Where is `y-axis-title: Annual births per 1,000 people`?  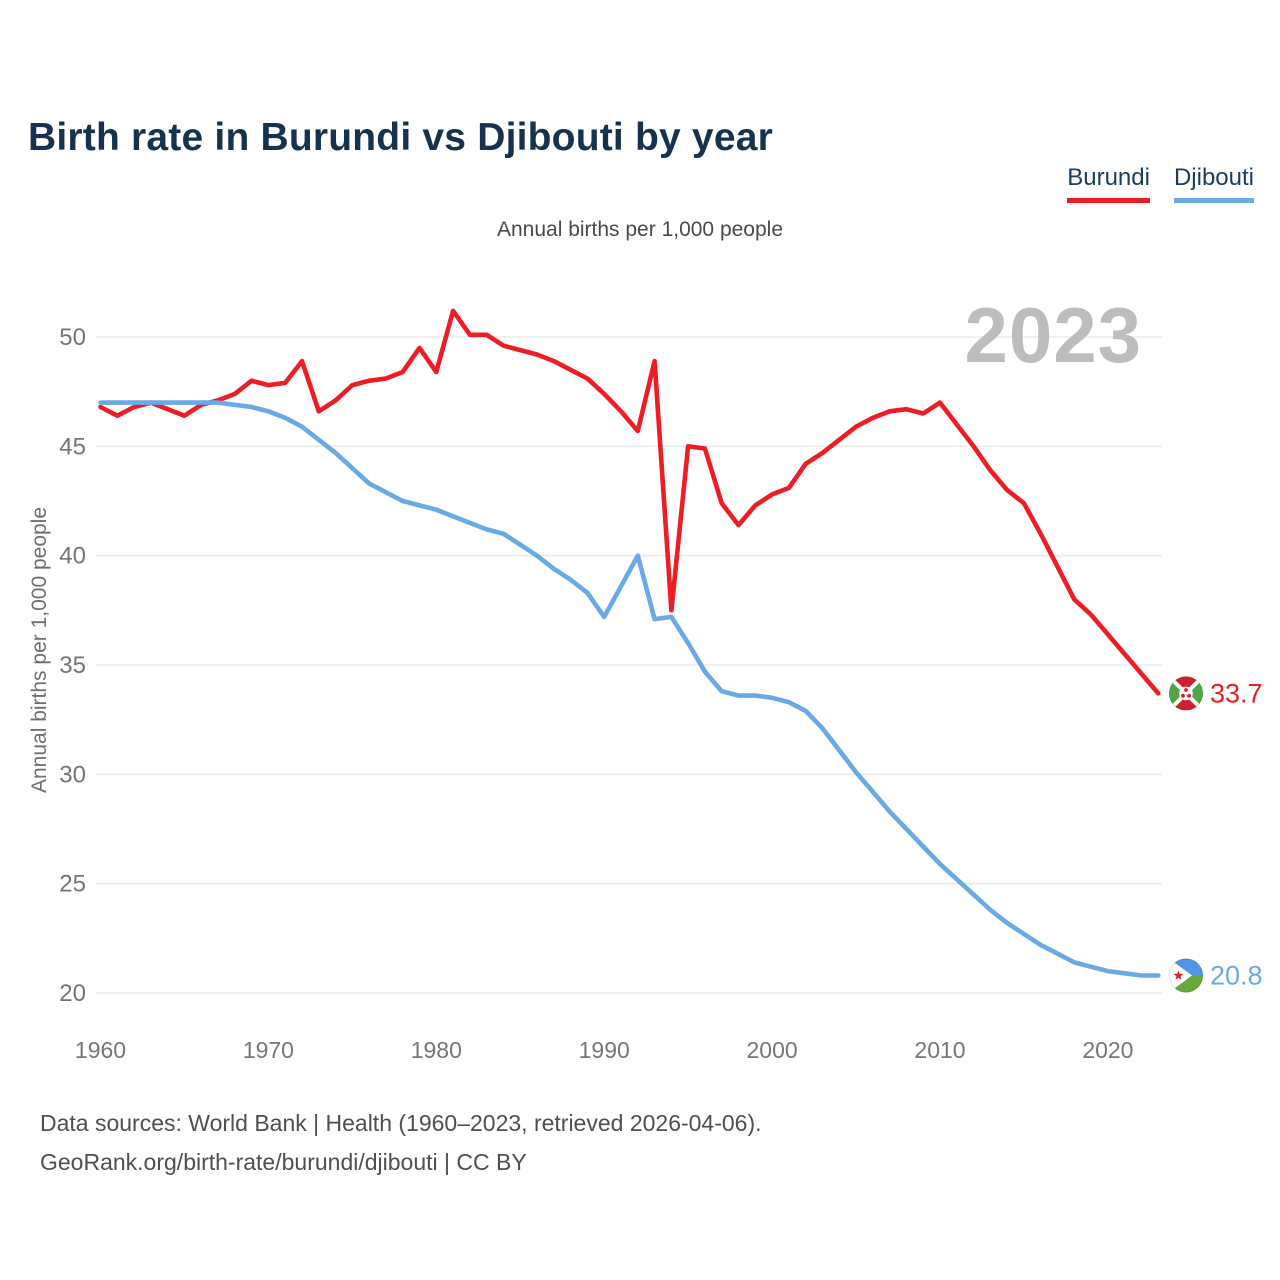 y-axis-title: Annual births per 1,000 people is located at coordinates (39, 650).